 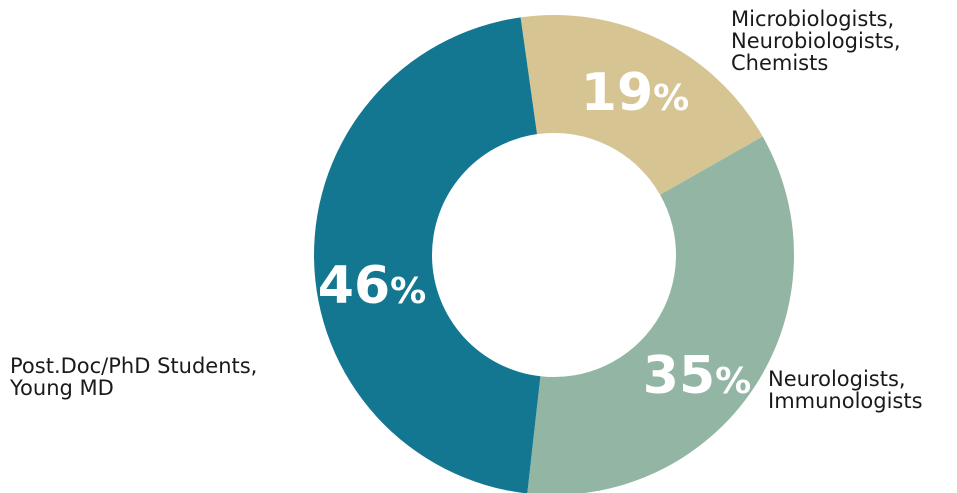 I want to click on slice-microbiologists, so click(x=641, y=105).